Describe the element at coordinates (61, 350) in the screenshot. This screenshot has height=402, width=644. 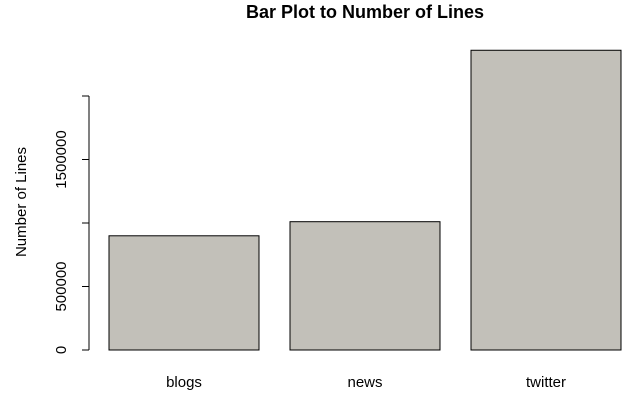
I see `y-tick-label: 0` at that location.